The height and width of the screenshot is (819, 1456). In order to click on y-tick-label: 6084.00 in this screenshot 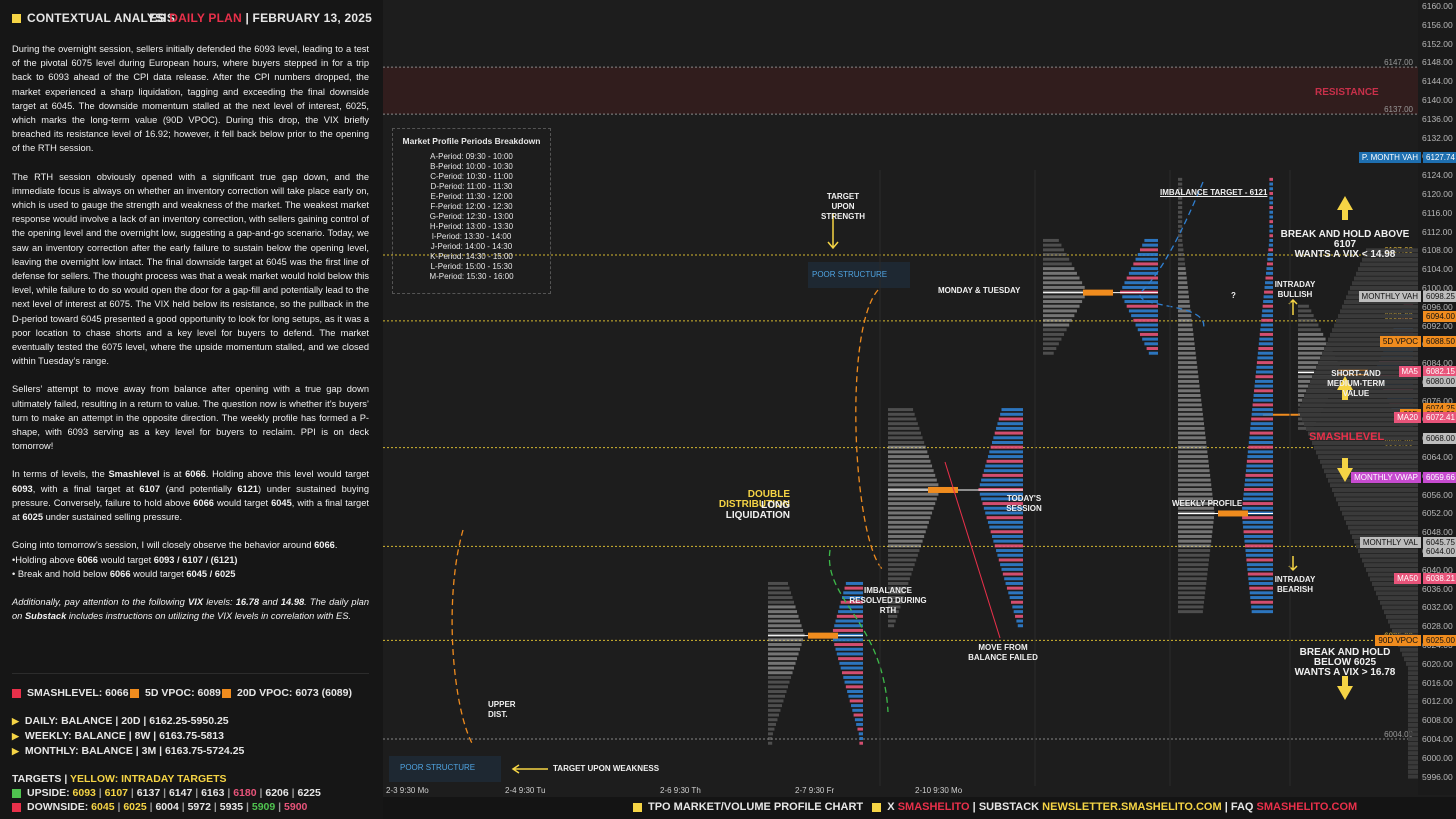, I will do `click(1437, 363)`.